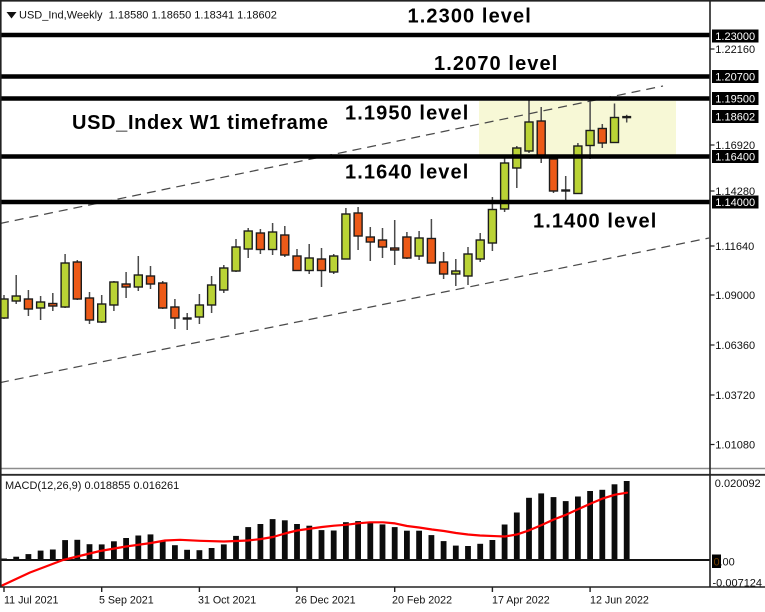 The height and width of the screenshot is (612, 765). What do you see at coordinates (735, 346) in the screenshot?
I see `svg-text: 1.06360` at bounding box center [735, 346].